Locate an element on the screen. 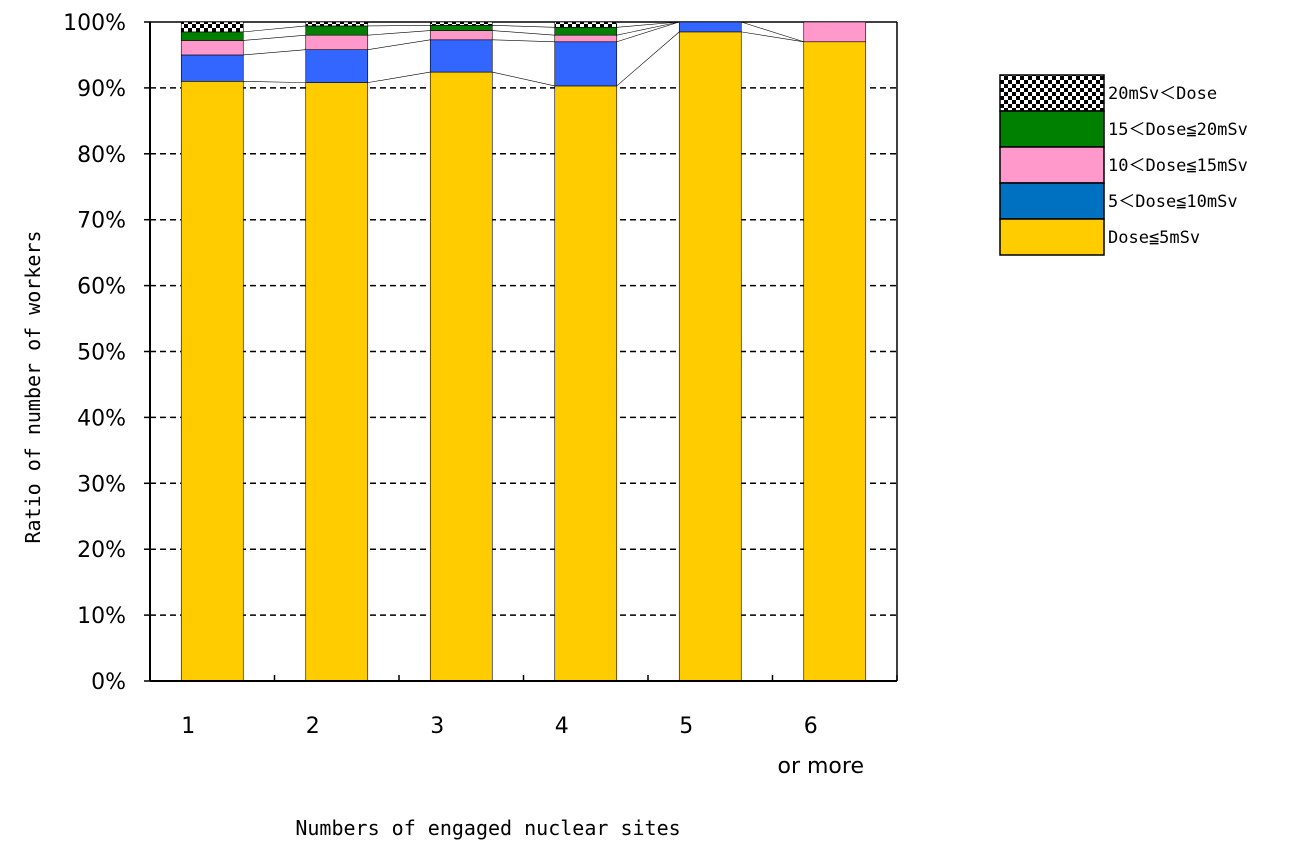 This screenshot has height=857, width=1301. y-tick-label: 100% is located at coordinates (94, 23).